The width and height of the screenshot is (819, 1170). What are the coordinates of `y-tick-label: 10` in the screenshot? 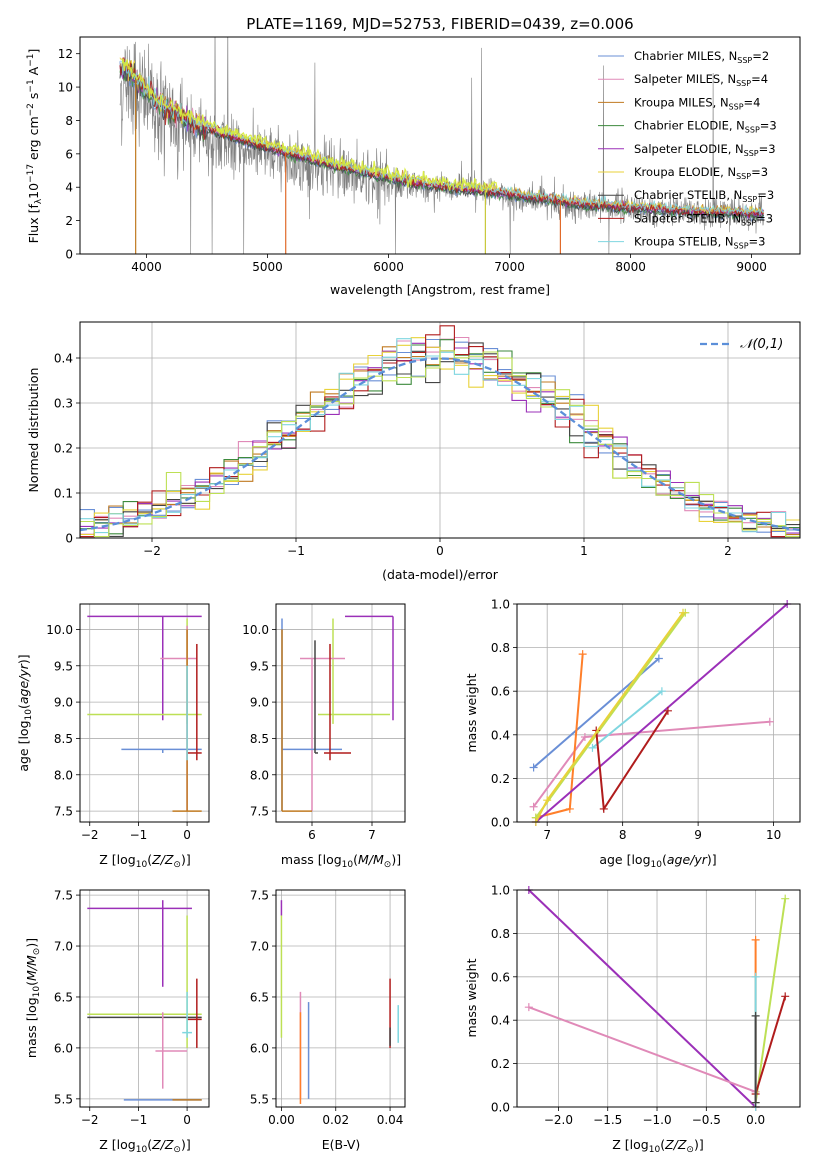 It's located at (65, 88).